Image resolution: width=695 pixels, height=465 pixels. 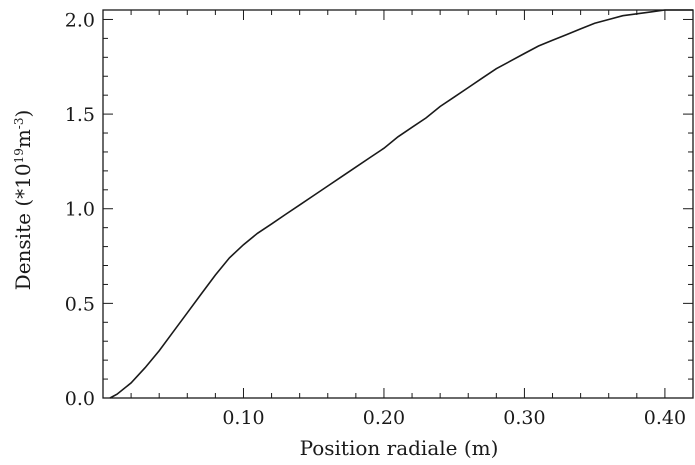 I want to click on x-tick-label: 0.10, so click(x=243, y=418).